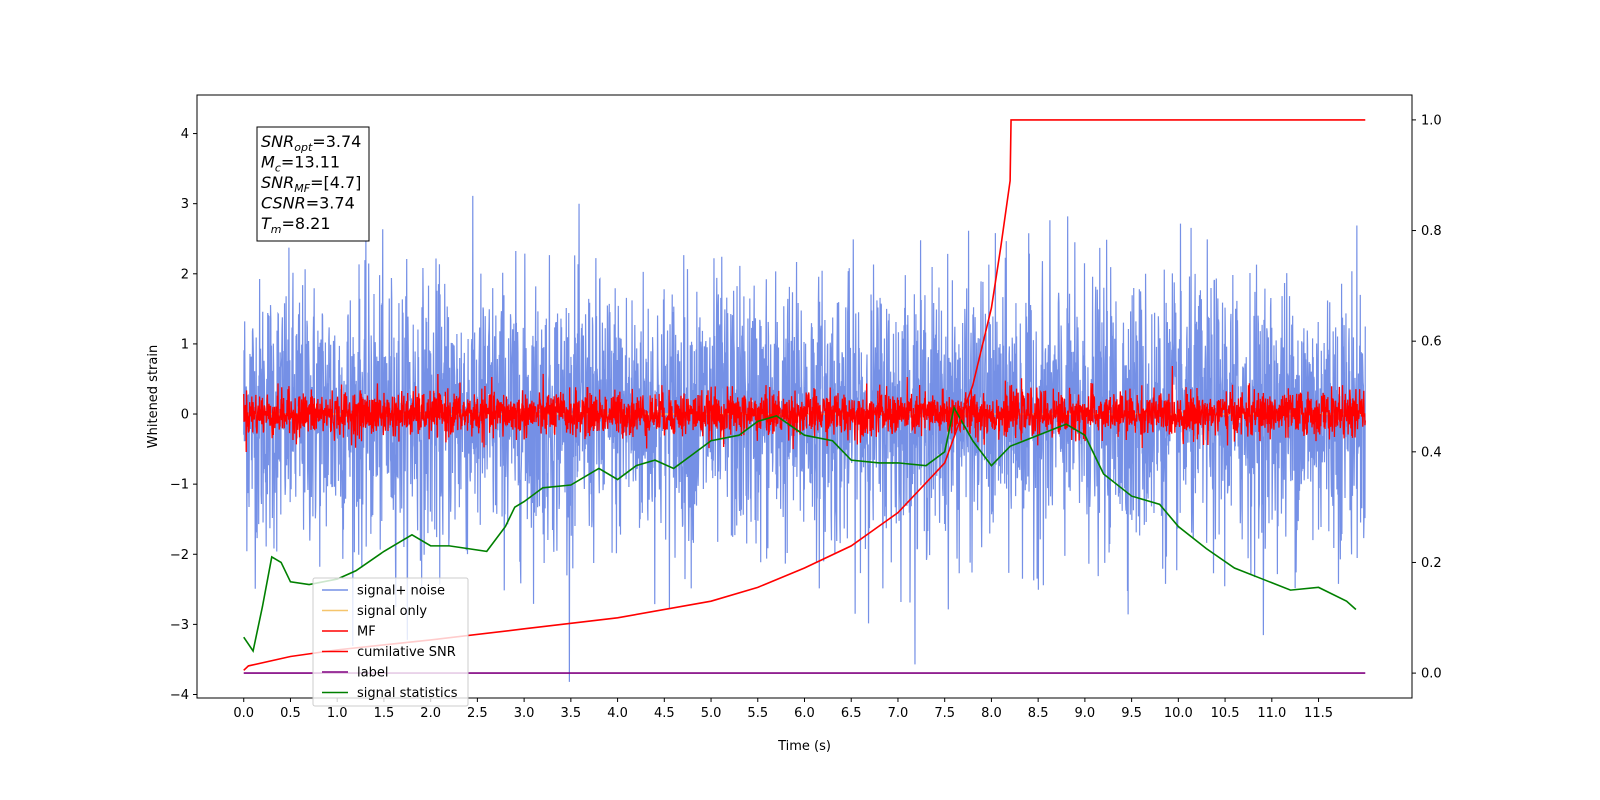  Describe the element at coordinates (300, 164) in the screenshot. I see `stats-line: Mc=13.11` at that location.